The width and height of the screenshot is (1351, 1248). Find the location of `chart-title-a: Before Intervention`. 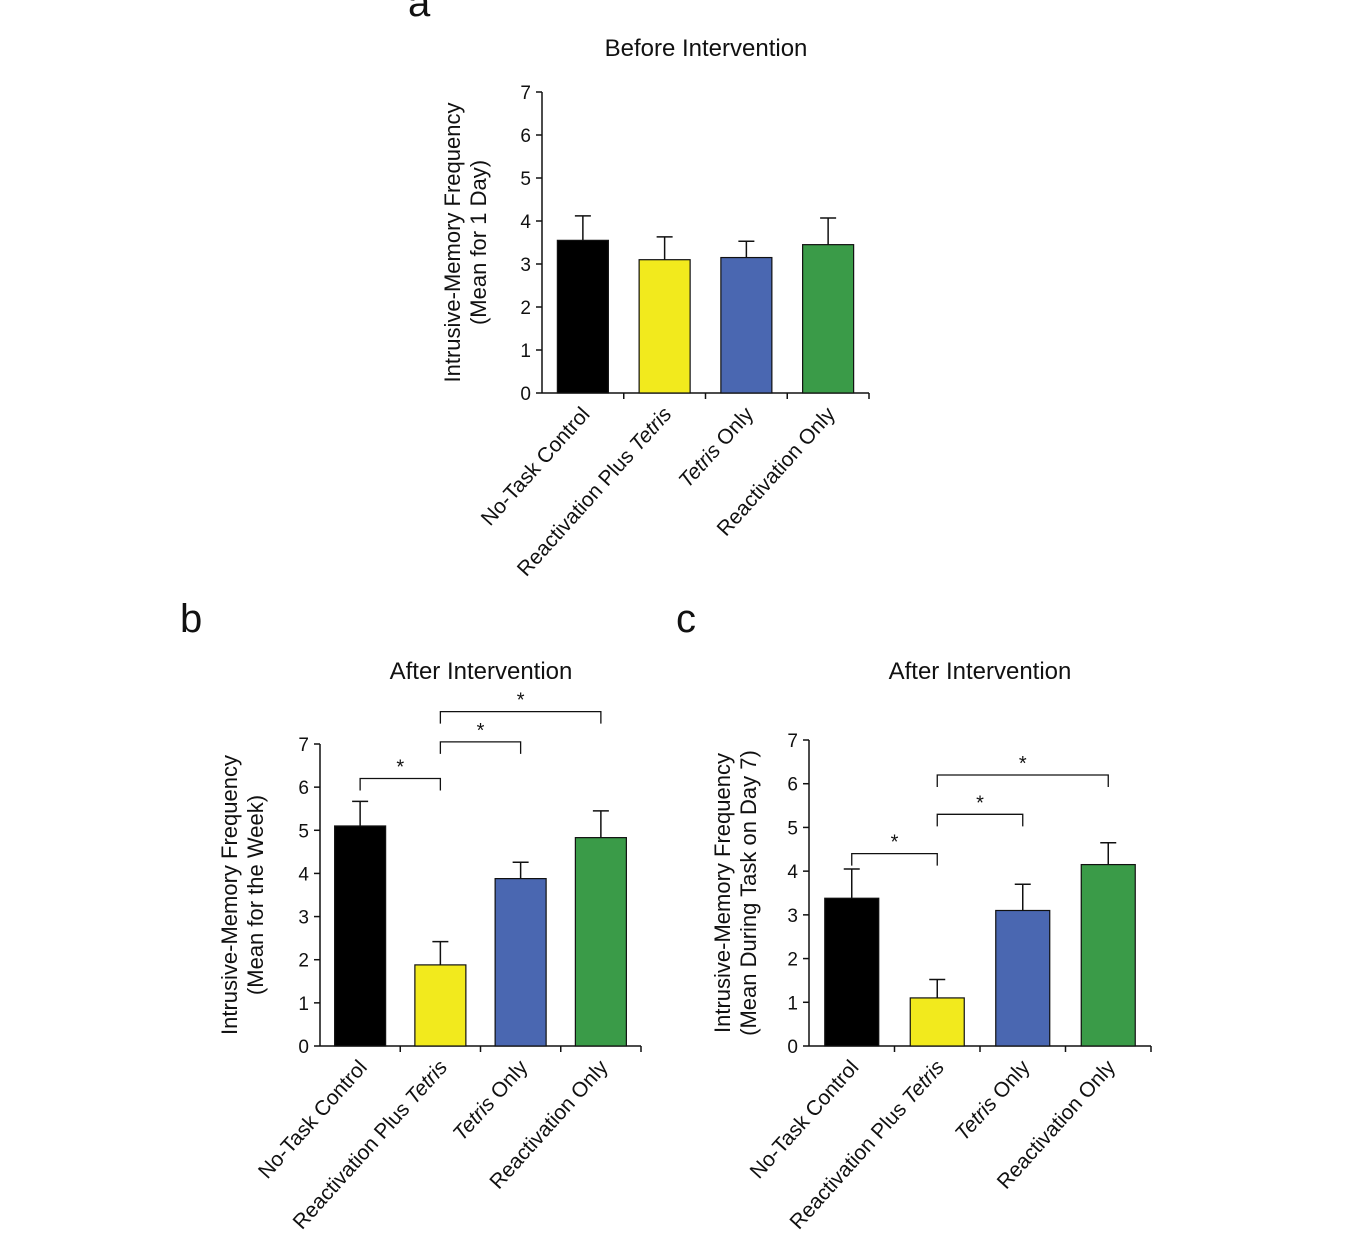

chart-title-a: Before Intervention is located at coordinates (706, 48).